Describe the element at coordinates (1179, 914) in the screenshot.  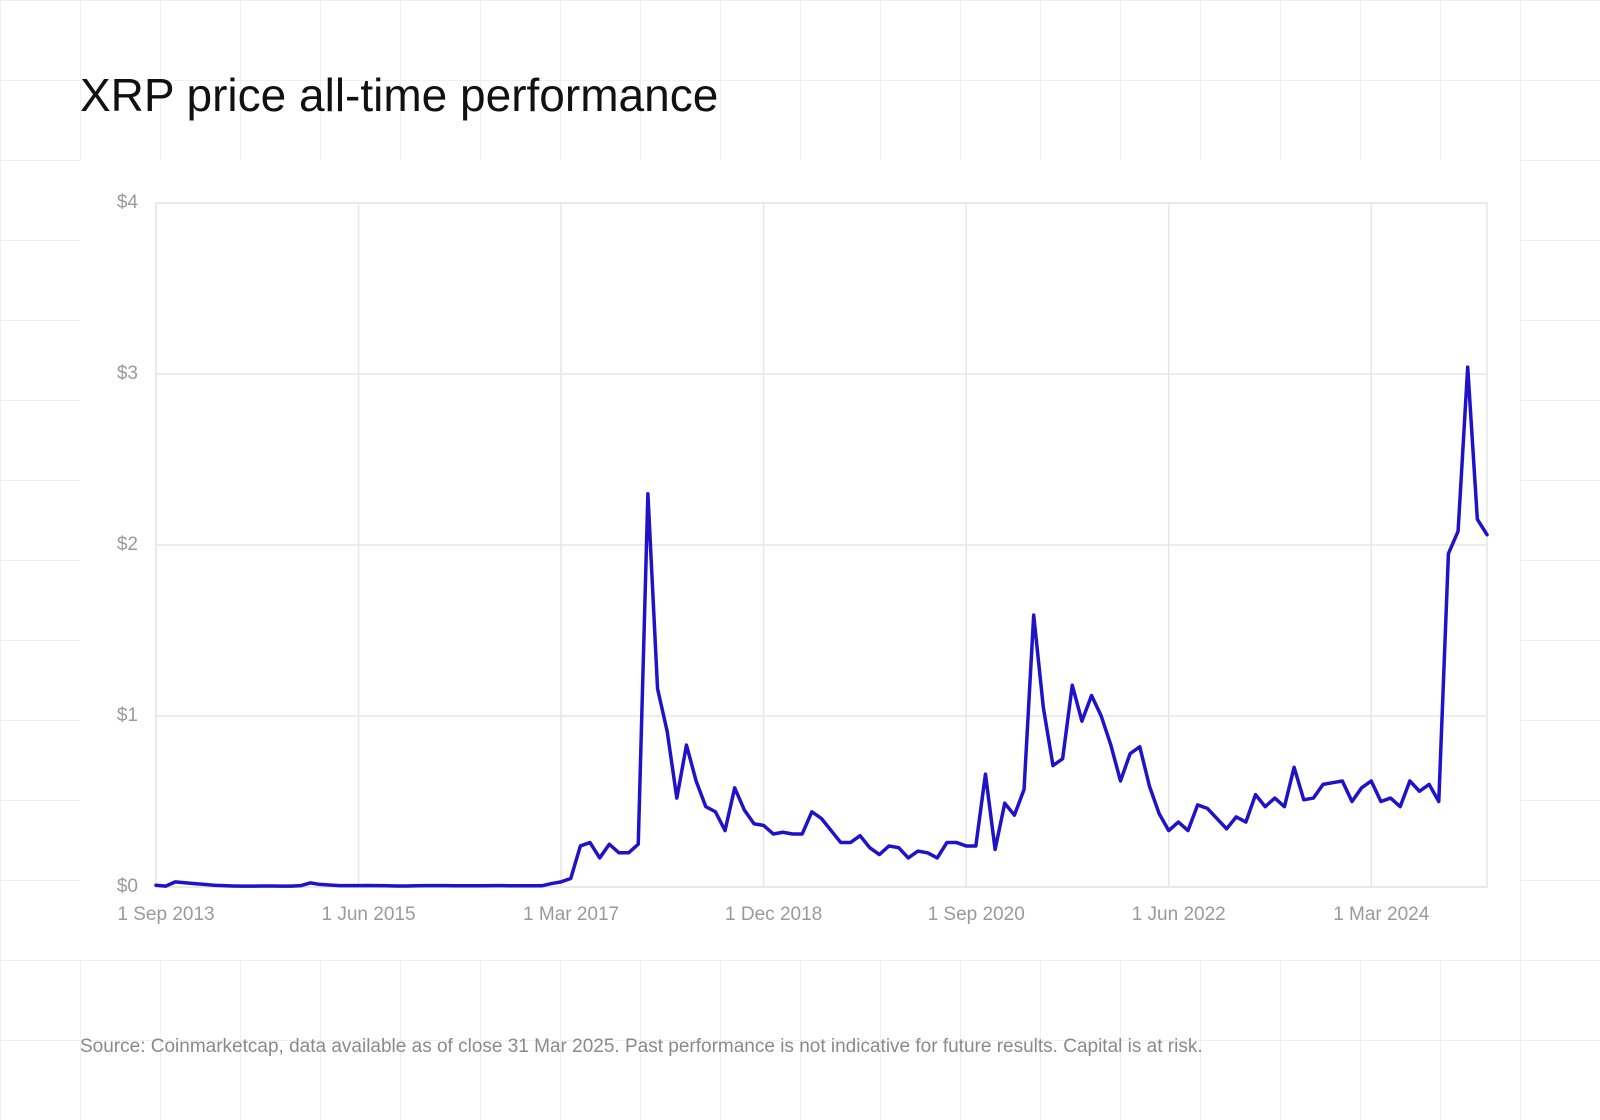
I see `x-tick-label: 1 Jun 2022` at that location.